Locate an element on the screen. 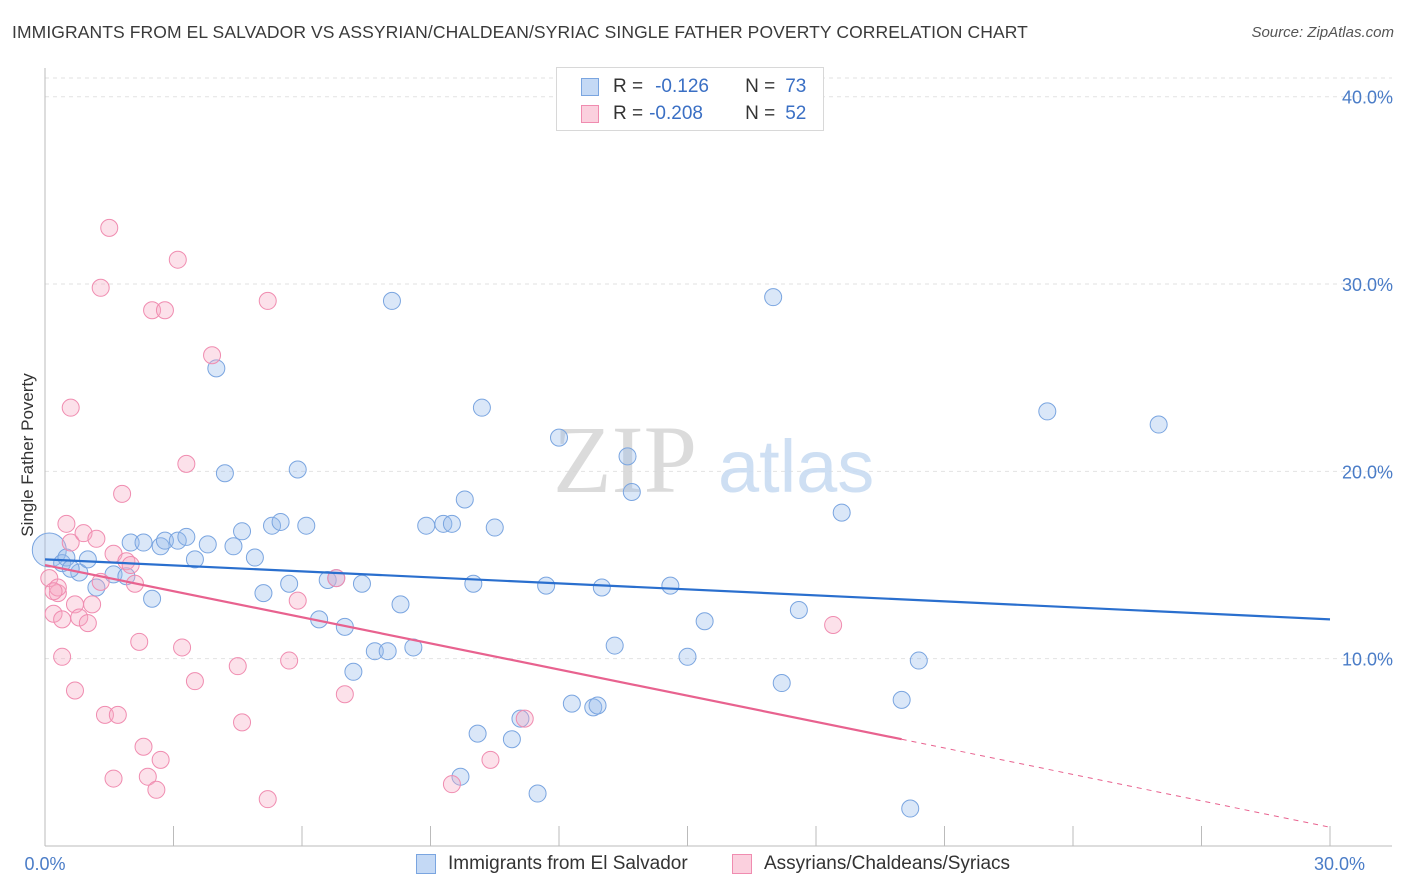 This screenshot has height=892, width=1406. y-tick-label: 10.0% is located at coordinates (1367, 660).